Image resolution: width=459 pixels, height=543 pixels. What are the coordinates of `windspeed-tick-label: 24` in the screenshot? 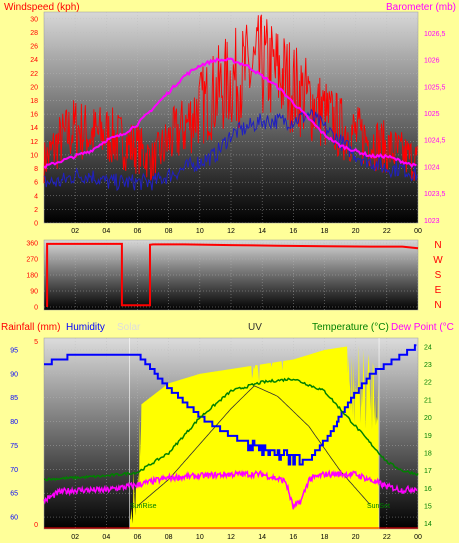 It's located at (34, 60).